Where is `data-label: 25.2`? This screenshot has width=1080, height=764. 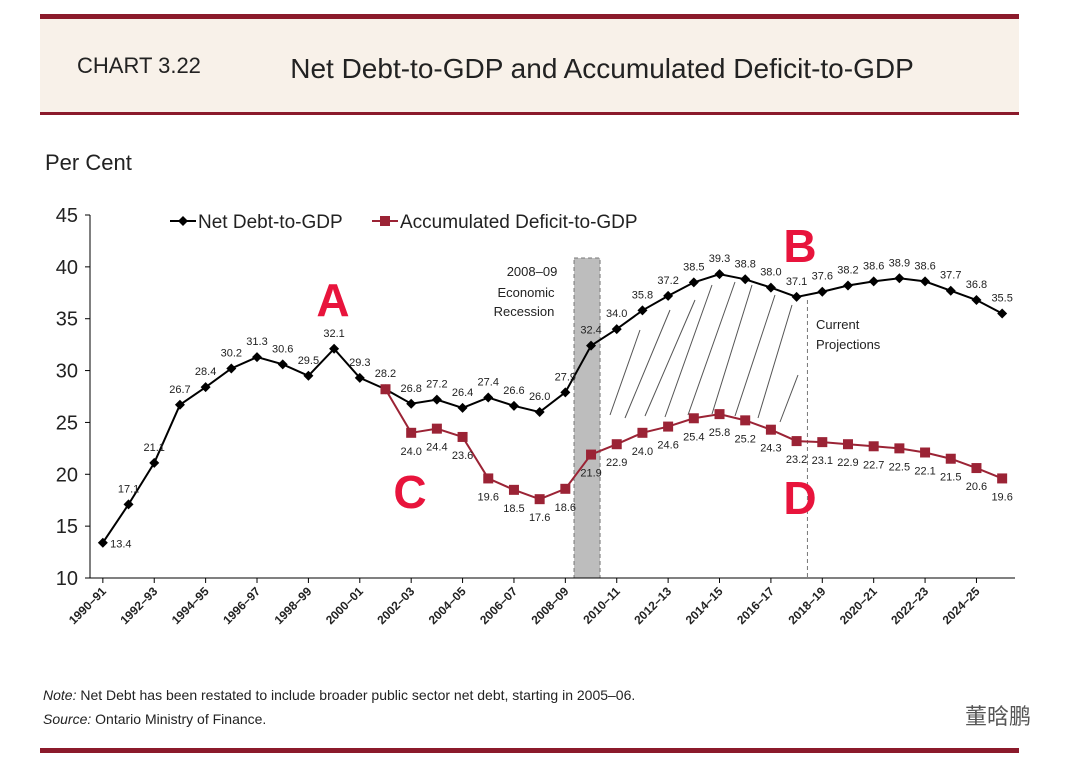 data-label: 25.2 is located at coordinates (744, 439).